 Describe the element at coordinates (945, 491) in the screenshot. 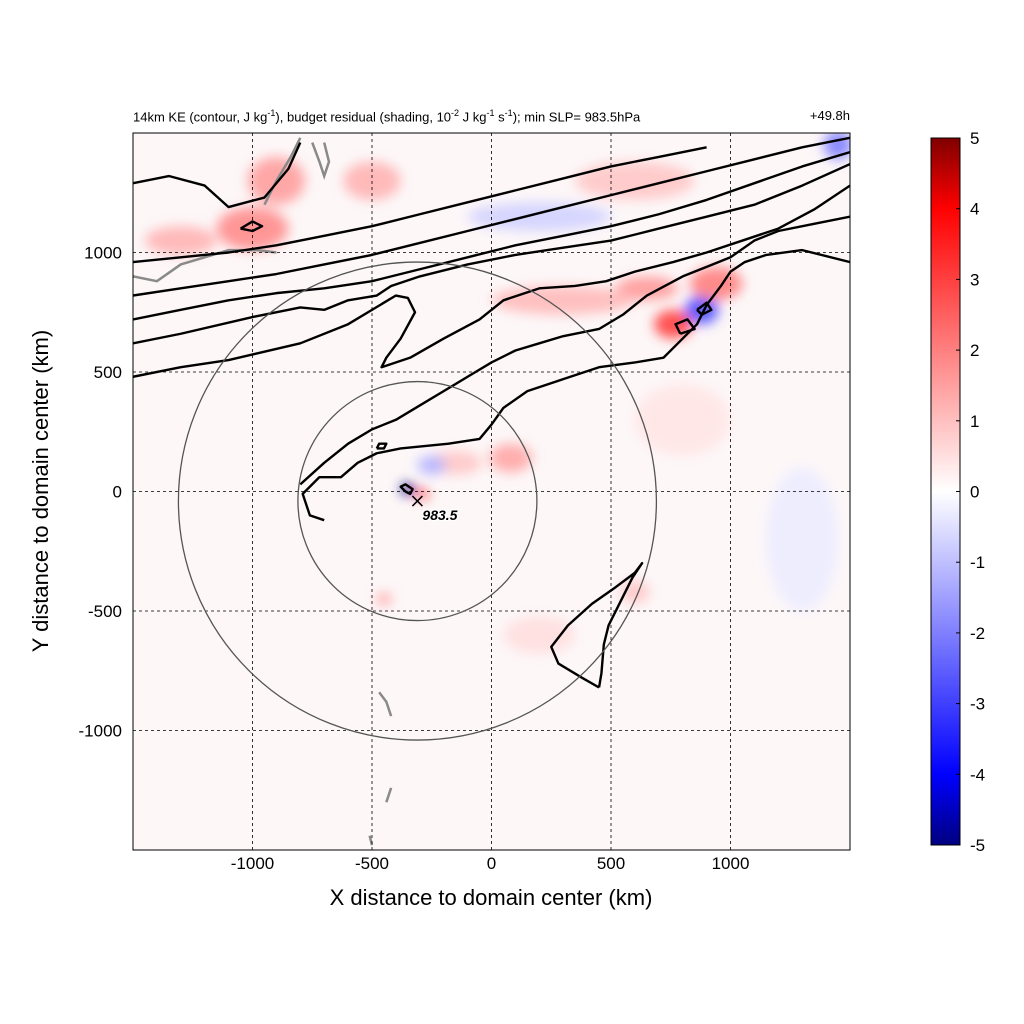

I see `colorbar-bar` at that location.